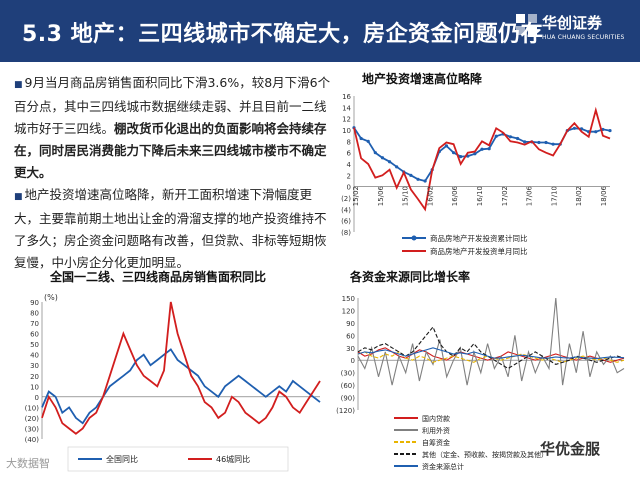  What do you see at coordinates (346, 199) in the screenshot?
I see `y-tick-label: (2)` at bounding box center [346, 199].